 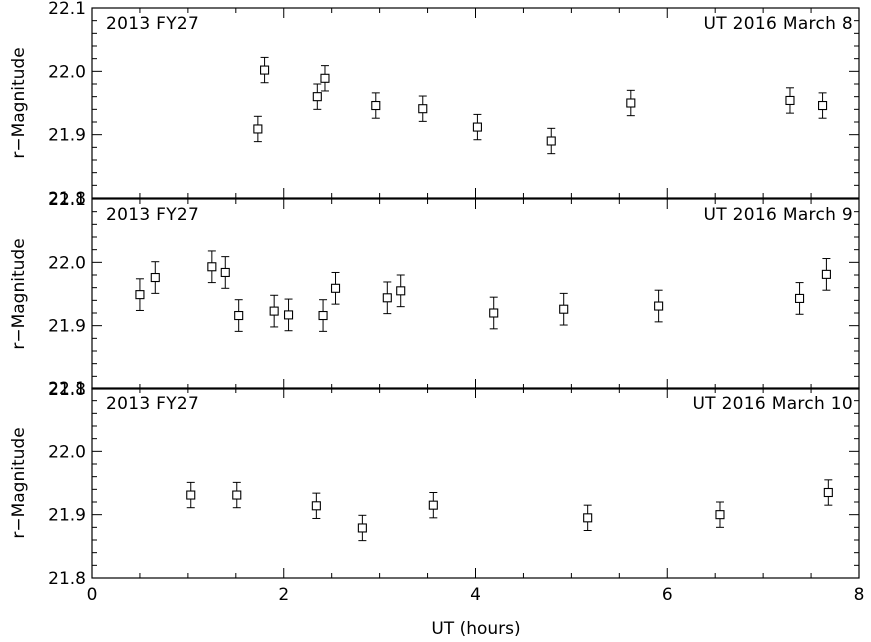 What do you see at coordinates (778, 24) in the screenshot?
I see `date-label: UT 2016 March 8` at bounding box center [778, 24].